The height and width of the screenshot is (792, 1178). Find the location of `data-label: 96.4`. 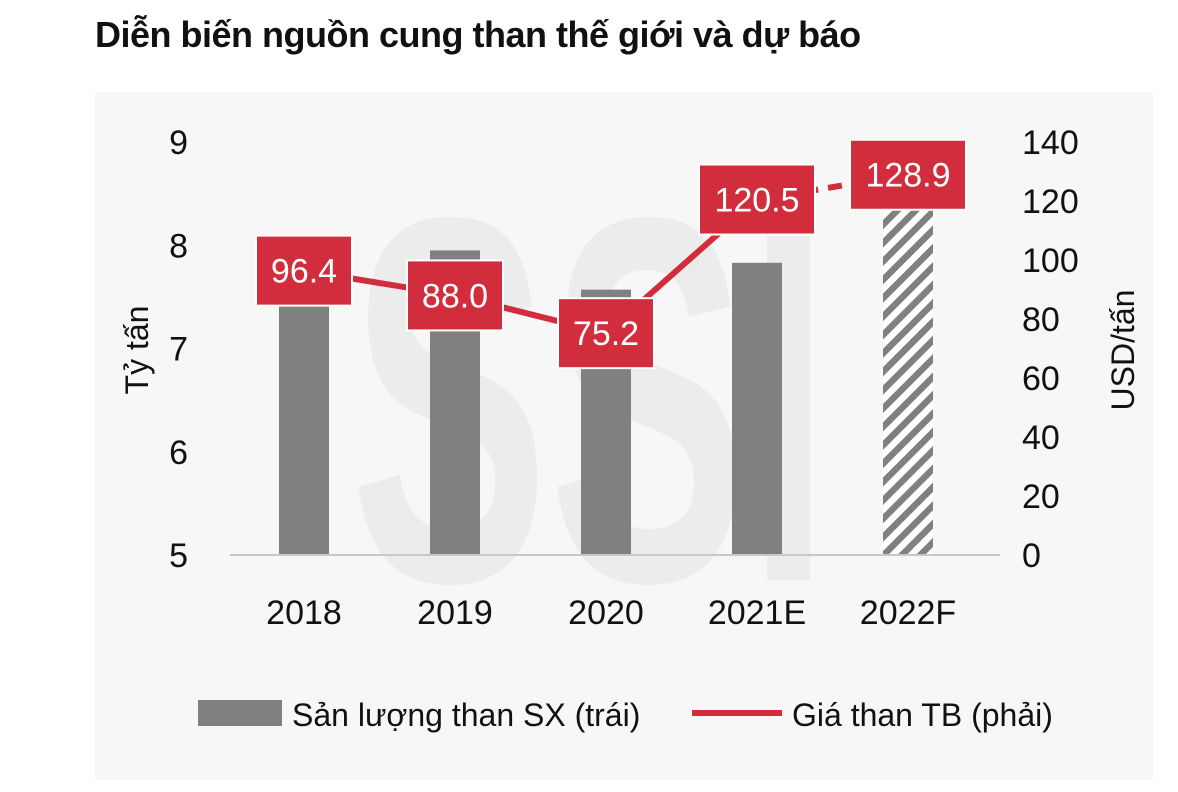

data-label: 96.4 is located at coordinates (304, 272).